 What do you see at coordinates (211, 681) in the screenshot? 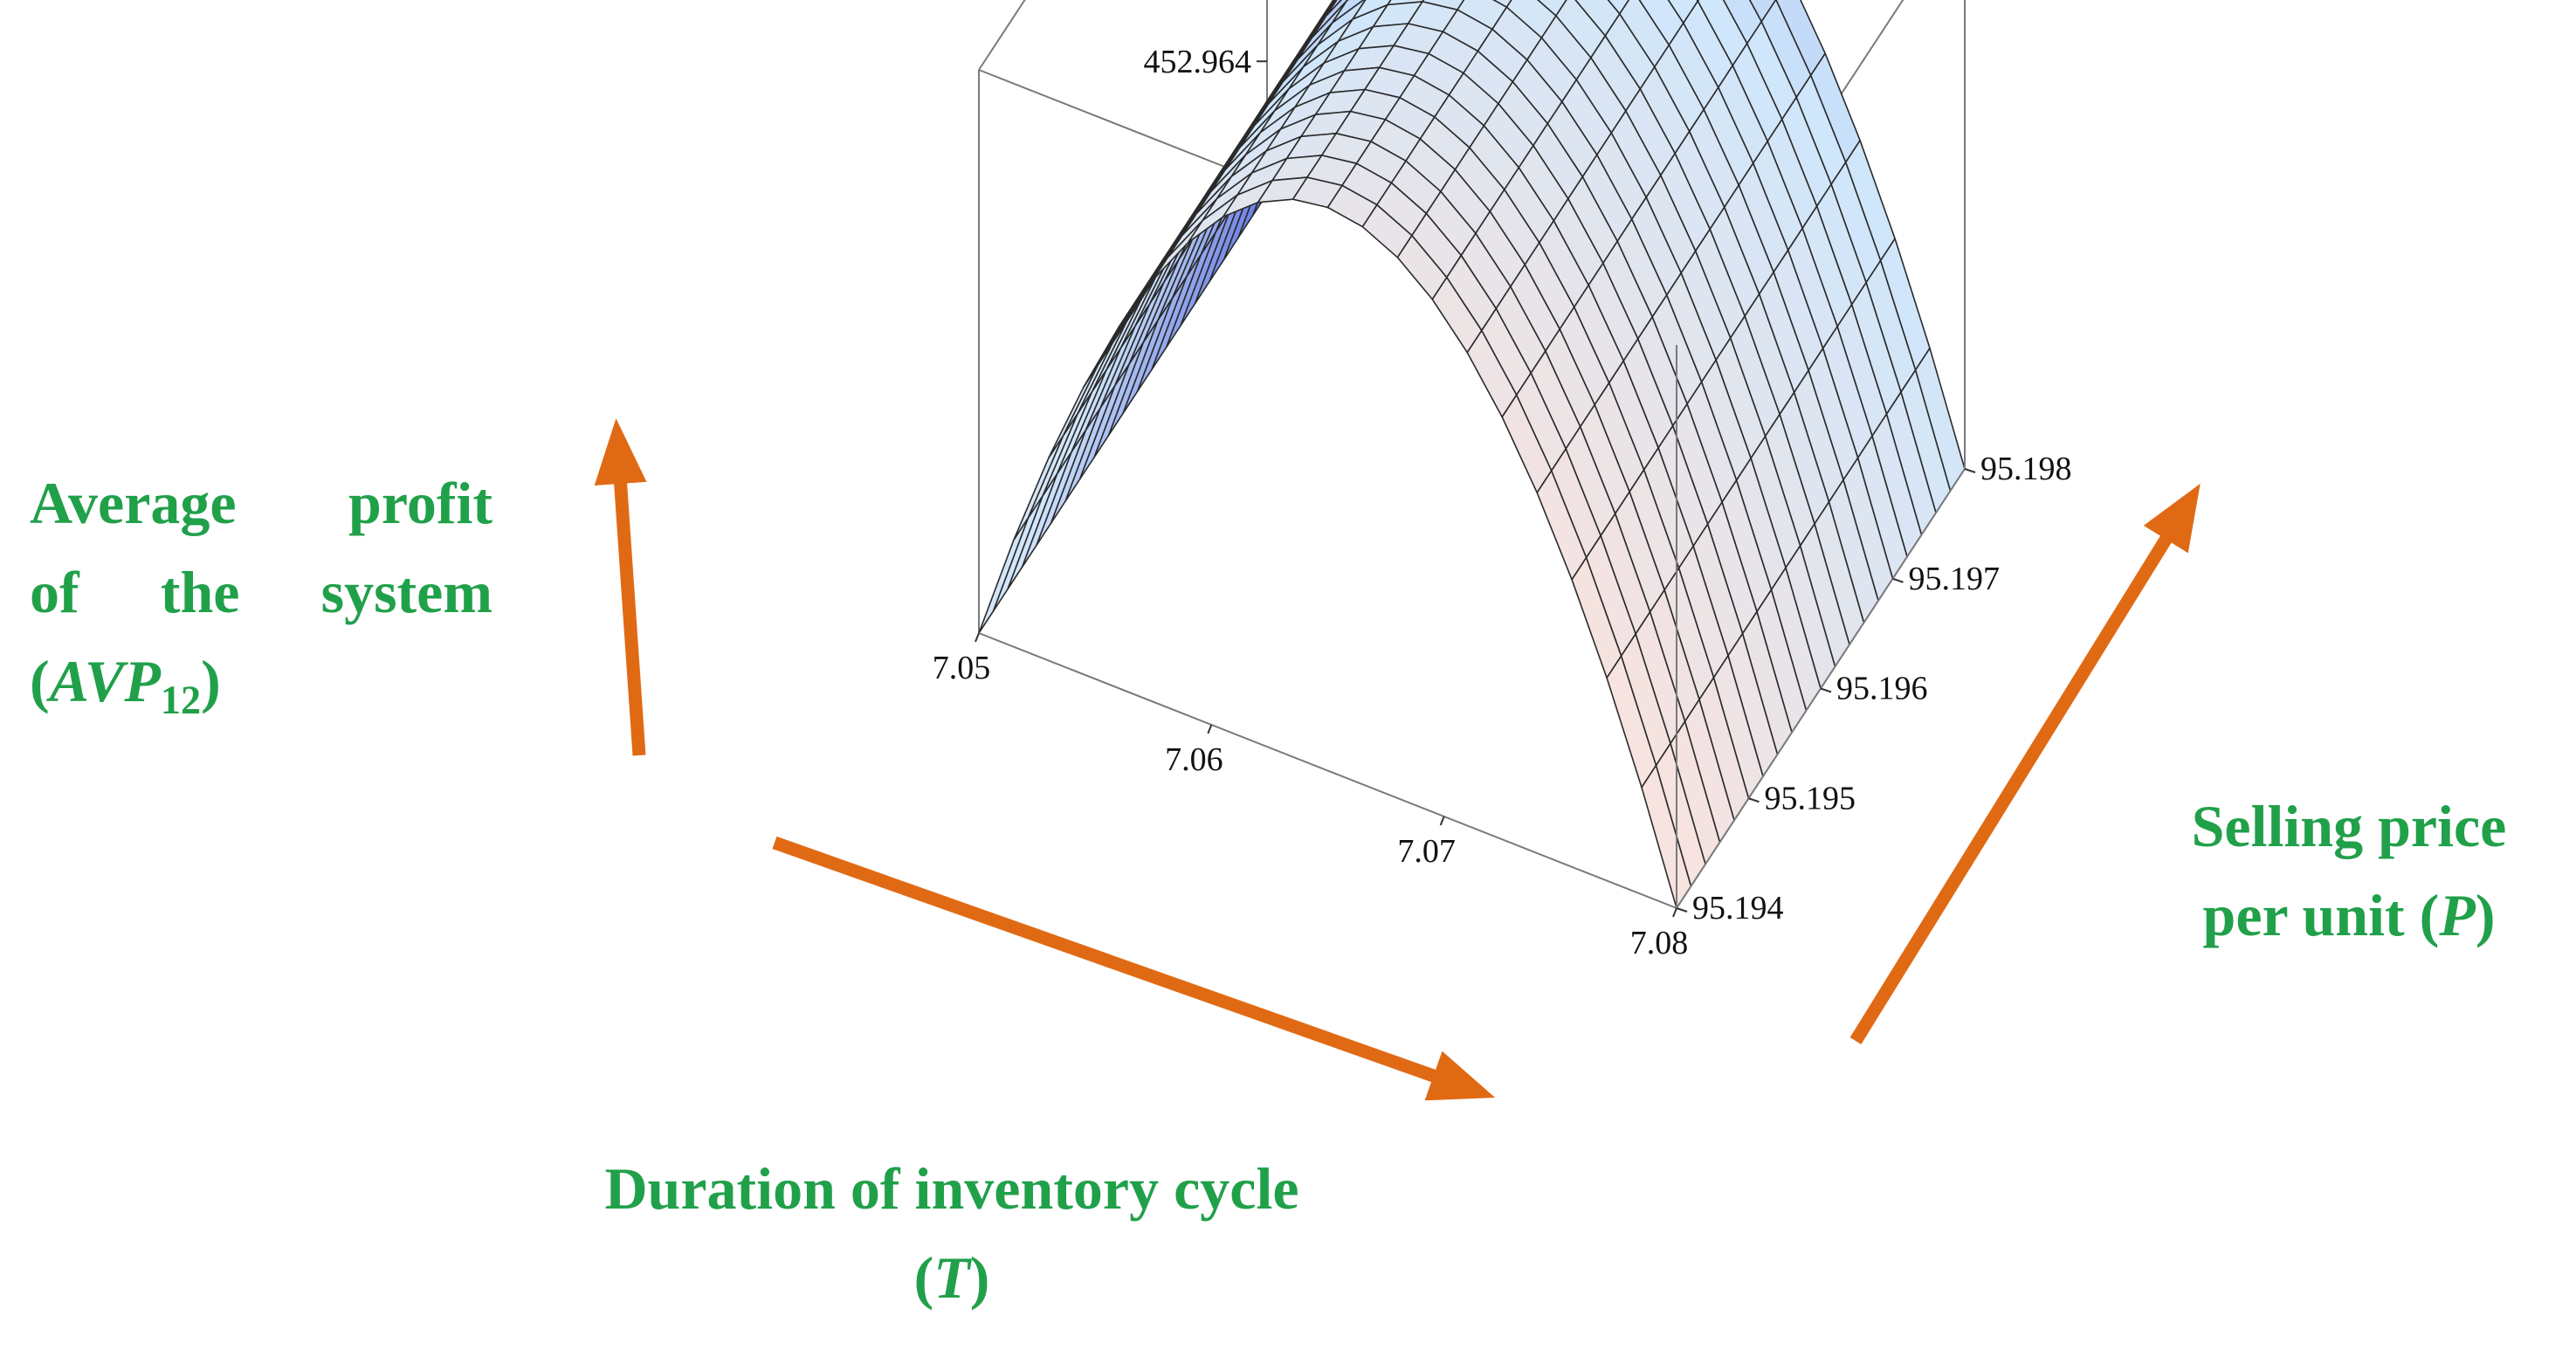
I see `z-paren-close: )` at bounding box center [211, 681].